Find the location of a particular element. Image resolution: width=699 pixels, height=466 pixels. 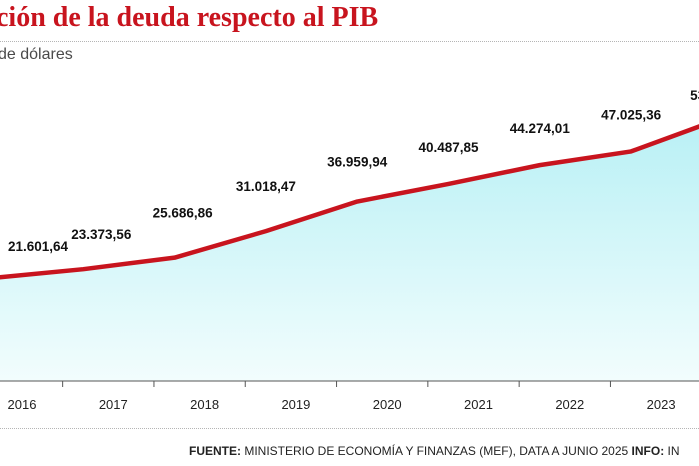

data-label: 53.736,7 is located at coordinates (694, 95).